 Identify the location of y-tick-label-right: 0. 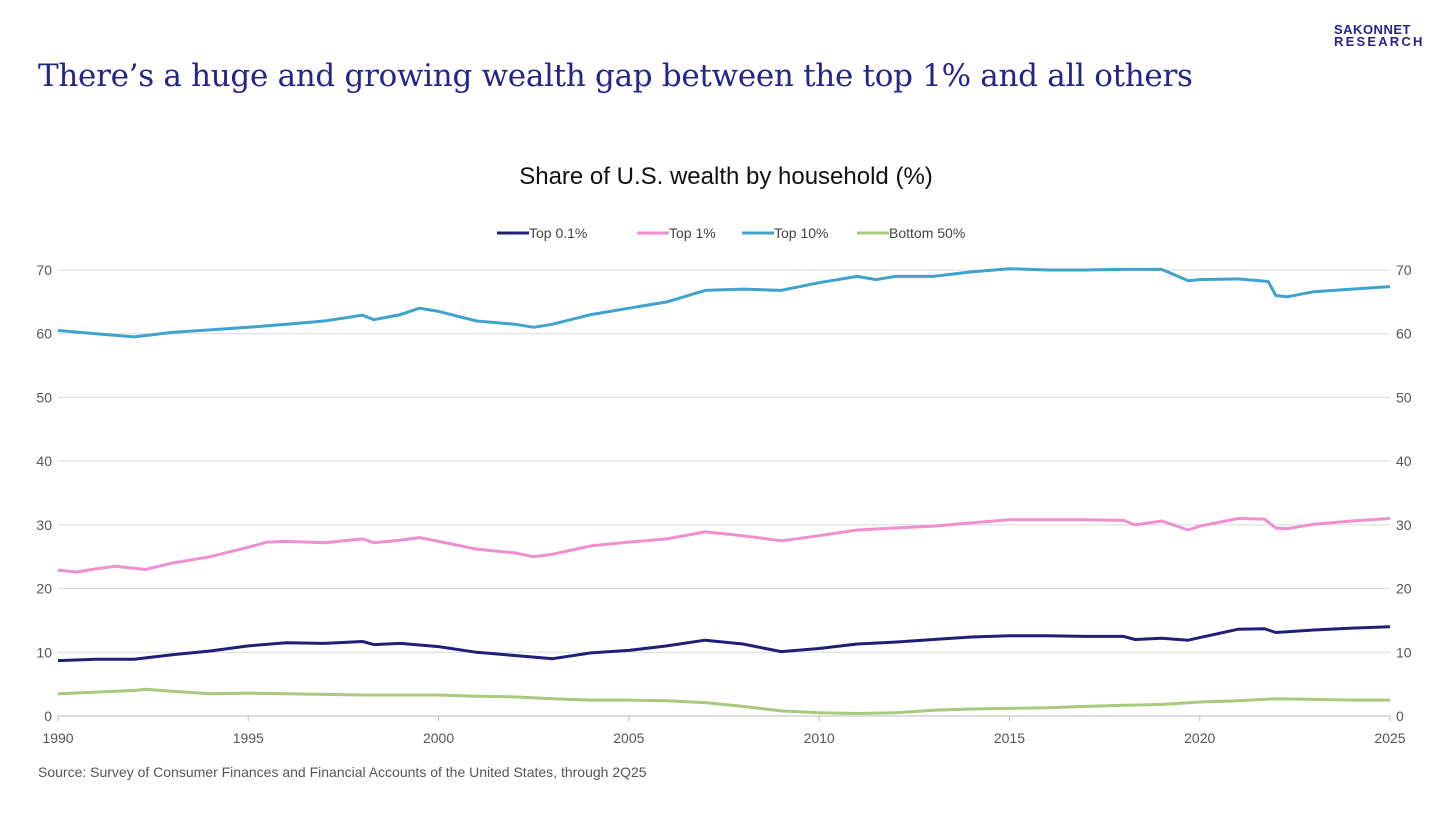
(1400, 716).